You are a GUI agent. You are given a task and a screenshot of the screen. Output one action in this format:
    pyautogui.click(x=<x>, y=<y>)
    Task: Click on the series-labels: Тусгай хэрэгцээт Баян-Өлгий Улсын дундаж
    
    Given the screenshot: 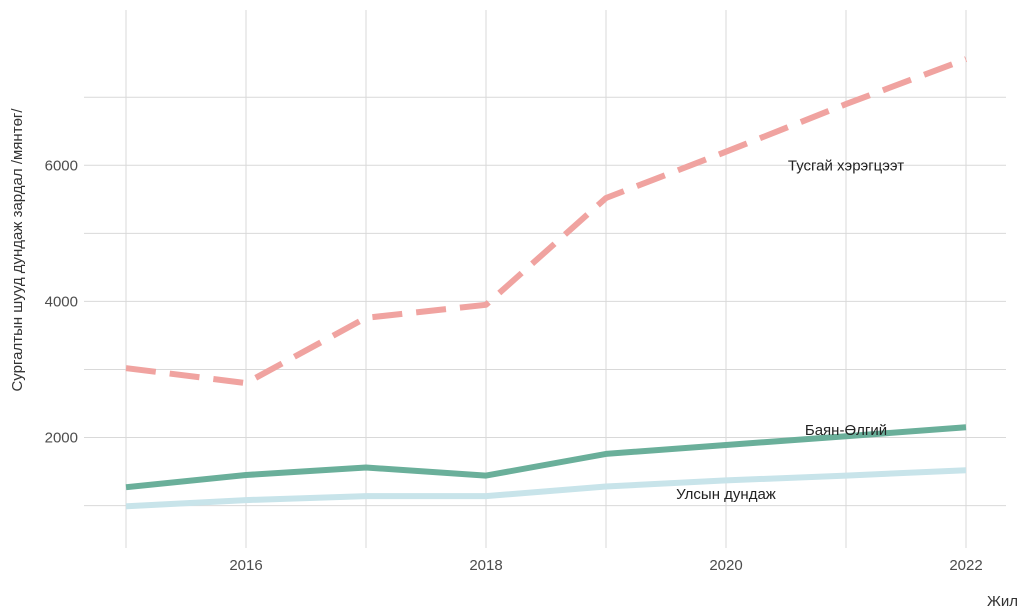 What is the action you would take?
    pyautogui.click(x=790, y=330)
    